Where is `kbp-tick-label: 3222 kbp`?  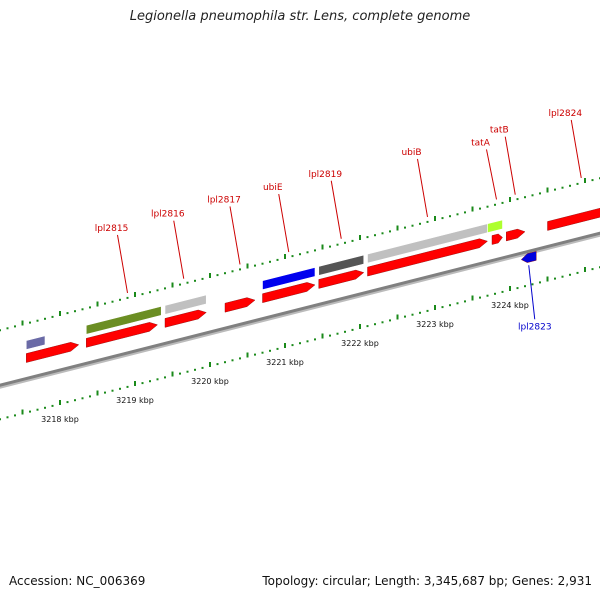 kbp-tick-label: 3222 kbp is located at coordinates (360, 343).